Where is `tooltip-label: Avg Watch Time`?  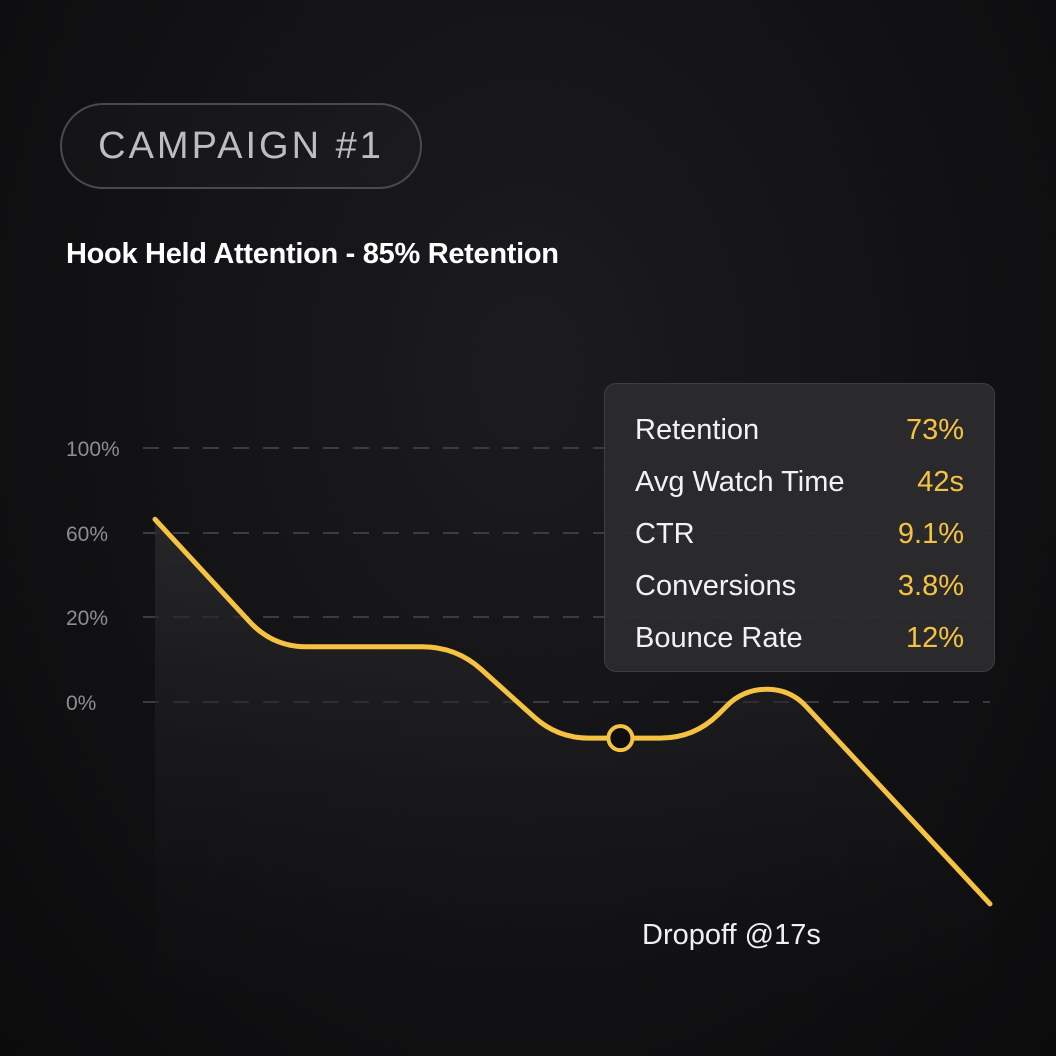
tooltip-label: Avg Watch Time is located at coordinates (740, 481).